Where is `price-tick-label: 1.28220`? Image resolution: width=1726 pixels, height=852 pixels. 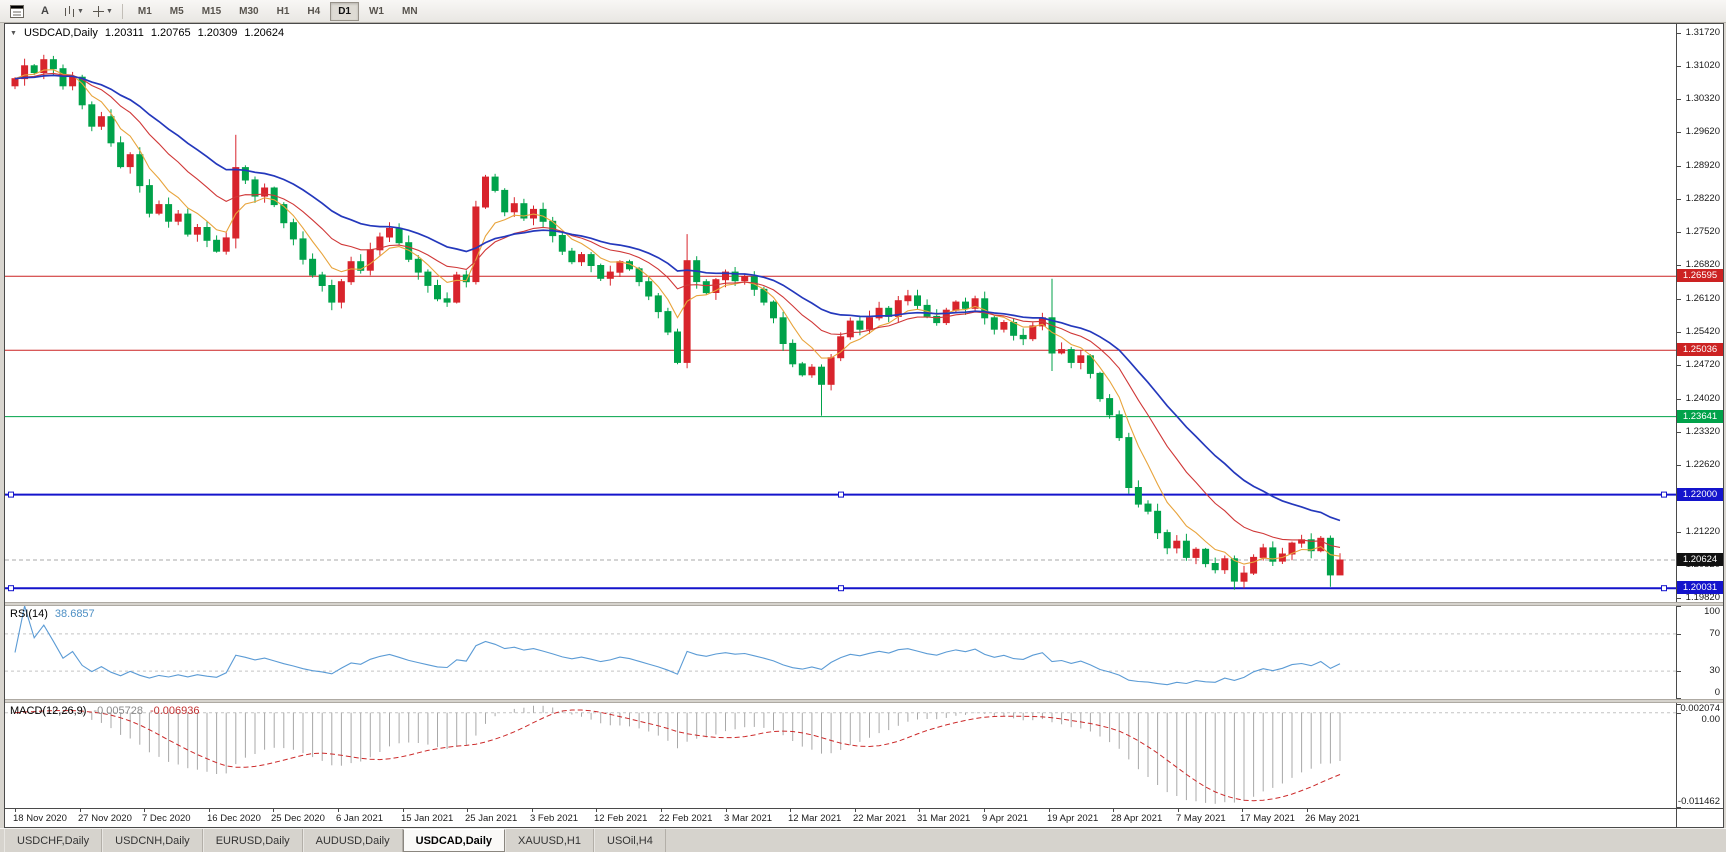 price-tick-label: 1.28220 is located at coordinates (1702, 198).